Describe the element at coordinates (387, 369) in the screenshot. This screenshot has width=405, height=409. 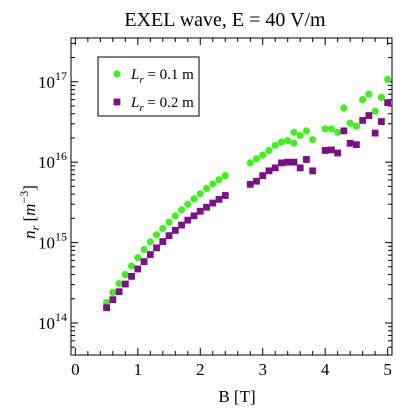
I see `x-tick-label: 5` at that location.